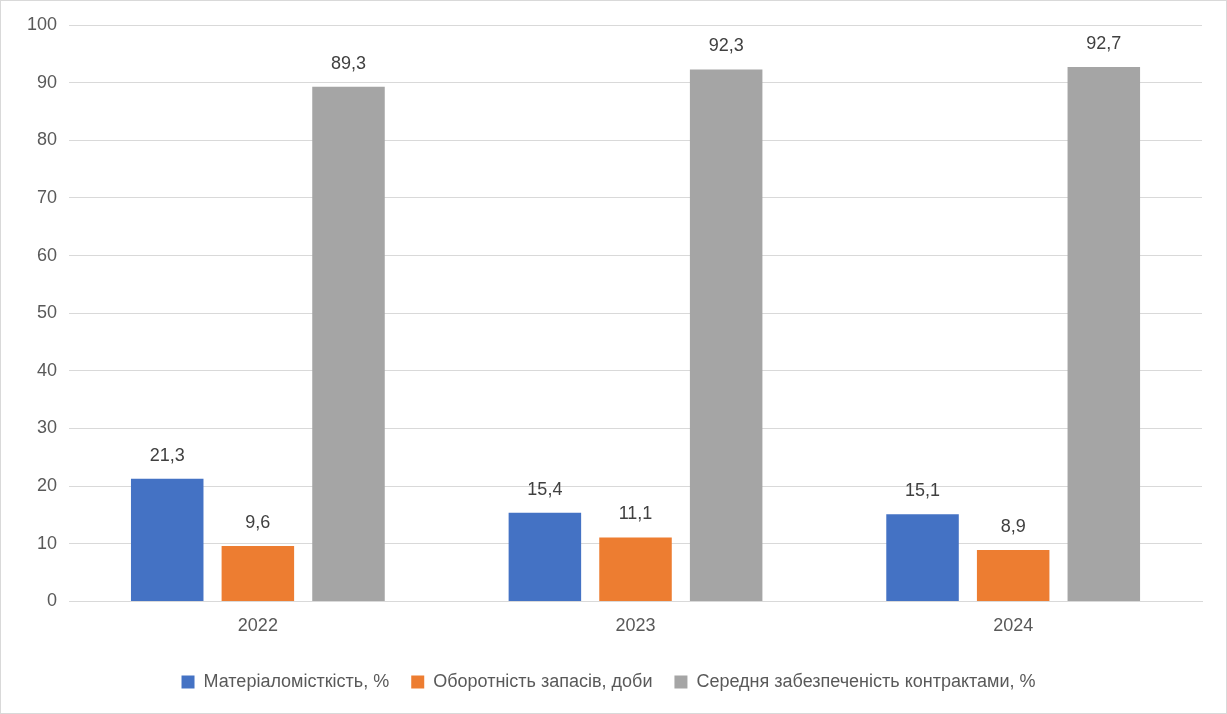 The width and height of the screenshot is (1227, 714). Describe the element at coordinates (47, 254) in the screenshot. I see `y-tick-label: 60` at that location.